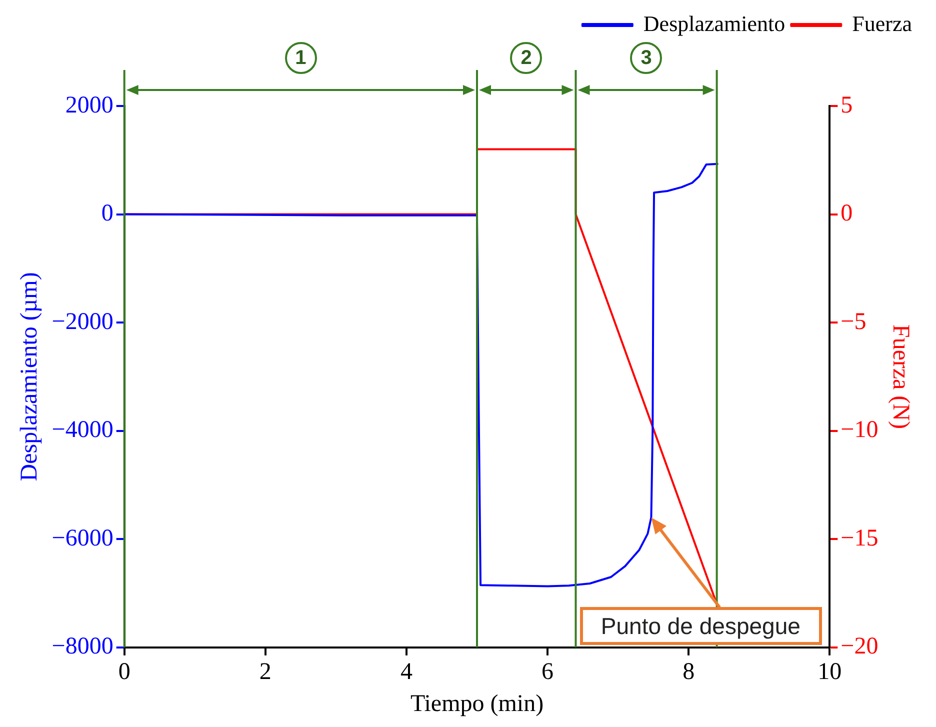  I want to click on text: 1, so click(300, 58).